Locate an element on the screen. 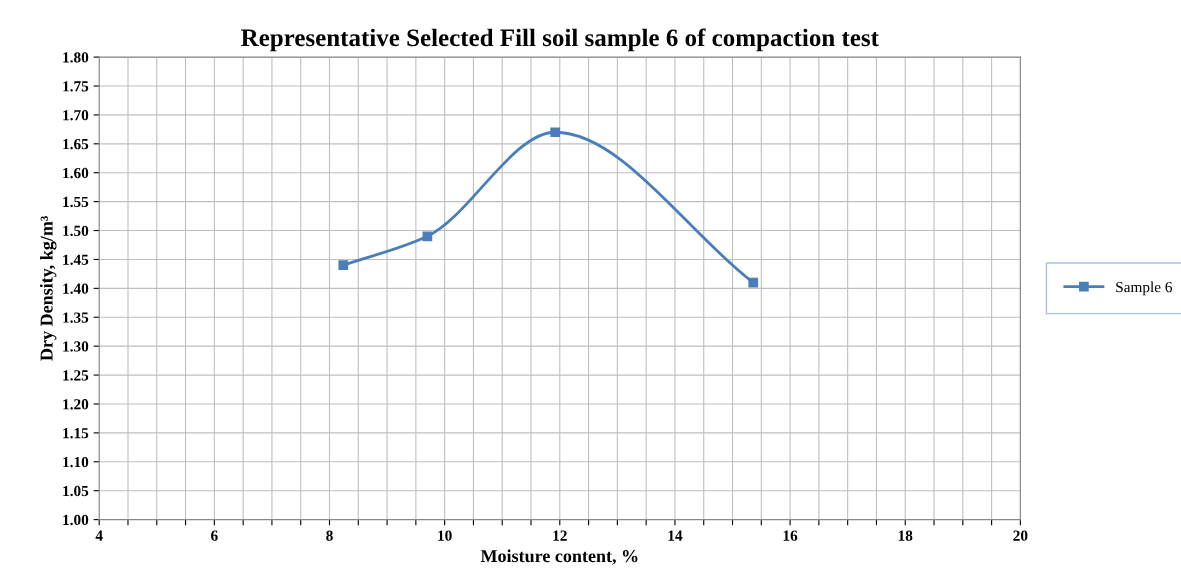 This screenshot has height=571, width=1181. y-axis-title: Dry Density, kg/m³ is located at coordinates (48, 288).